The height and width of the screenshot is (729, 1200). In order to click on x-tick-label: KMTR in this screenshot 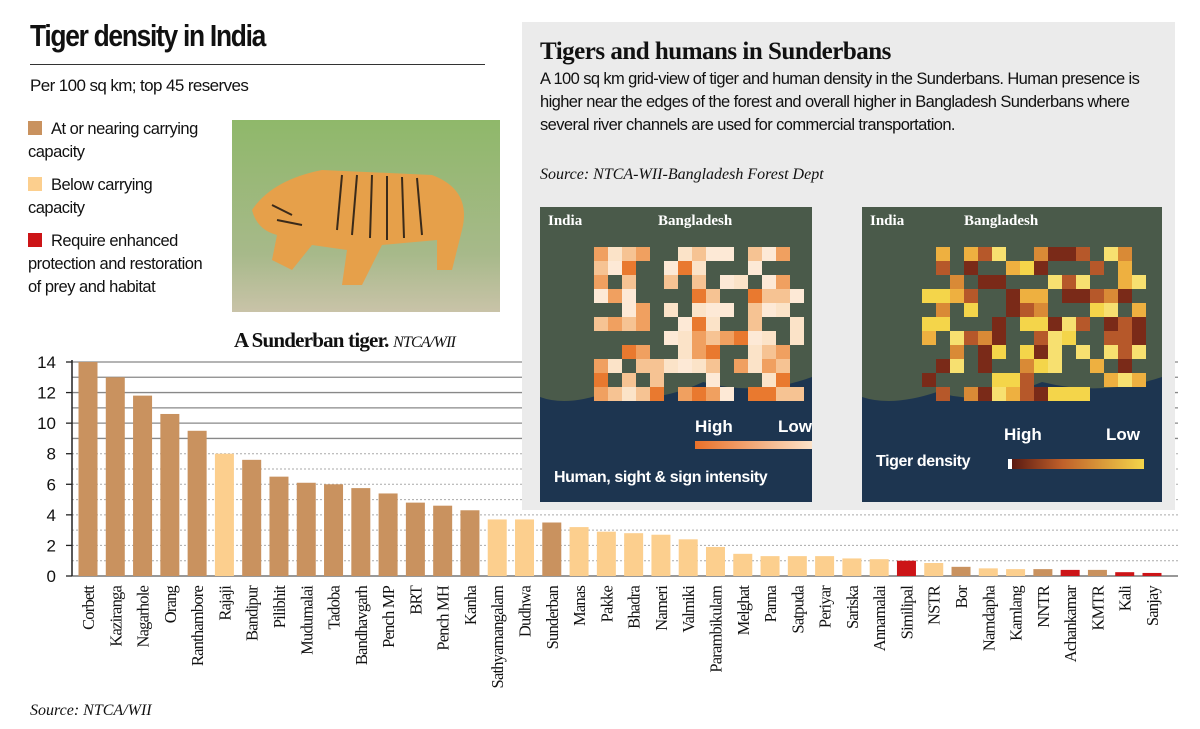, I will do `click(1097, 607)`.